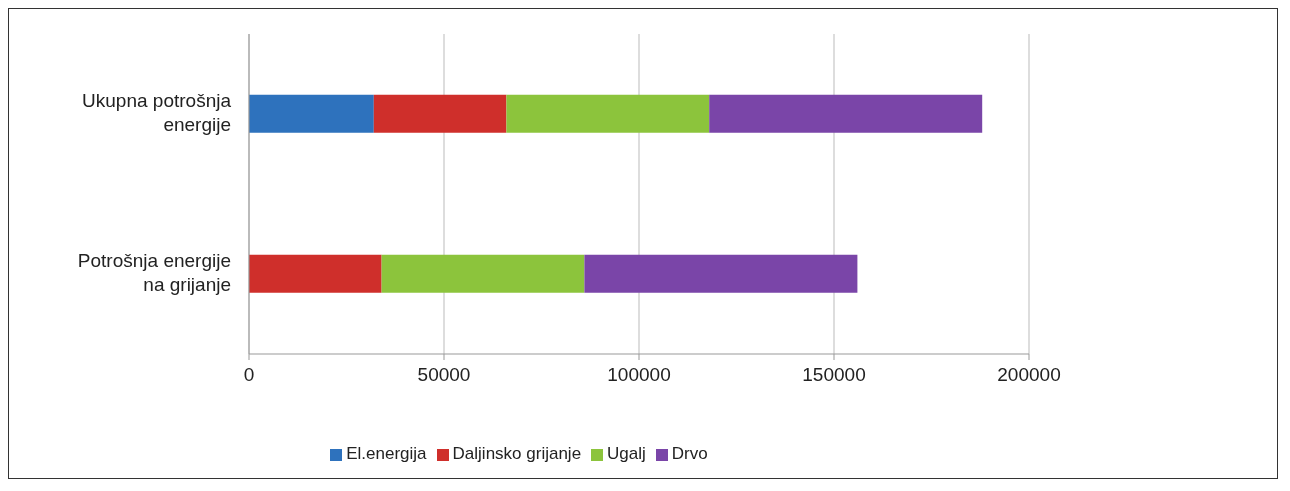  What do you see at coordinates (154, 273) in the screenshot?
I see `y-tick-label: Potrošnja energije na grijanje` at bounding box center [154, 273].